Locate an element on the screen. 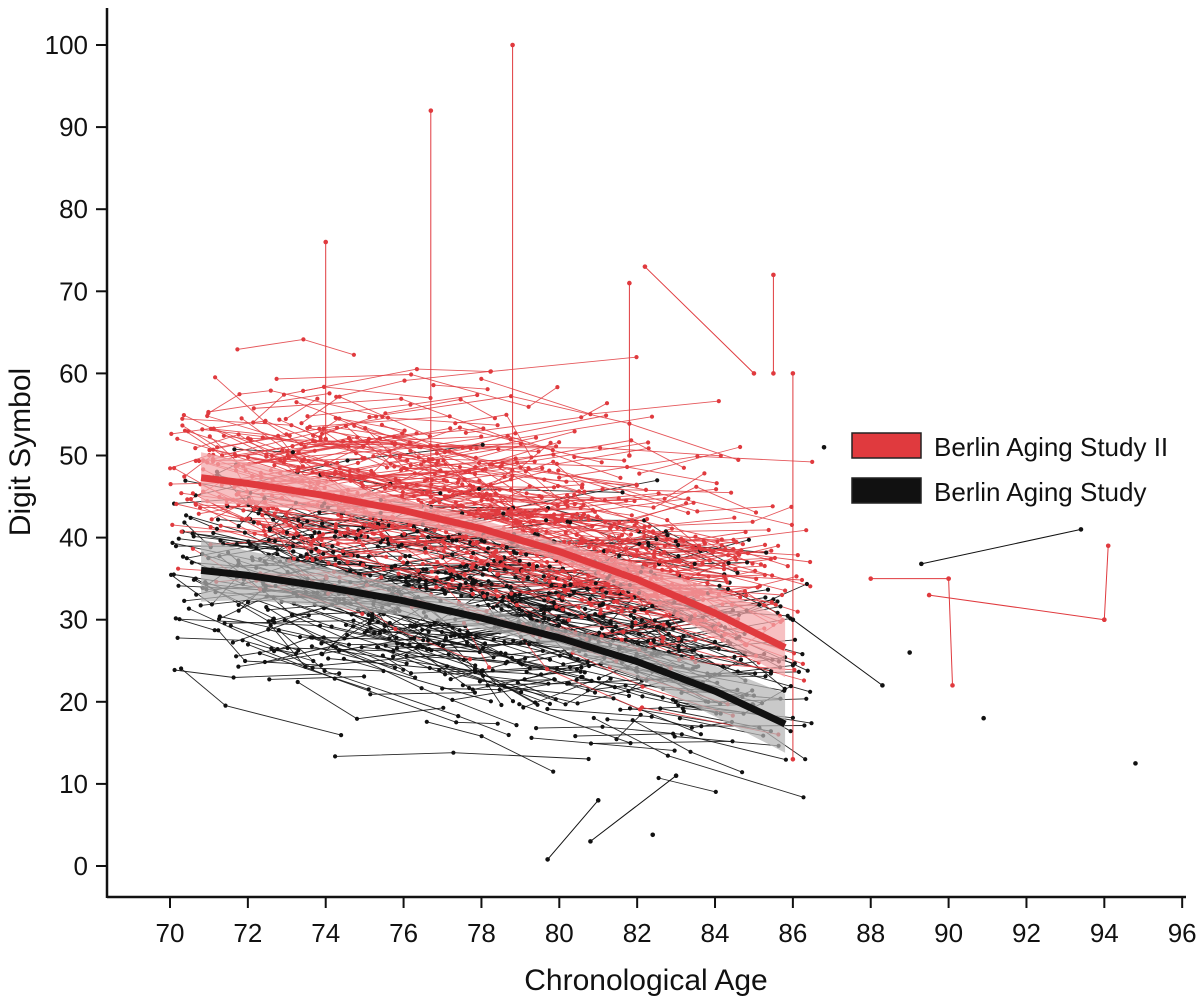 This screenshot has height=1001, width=1200. y-tick-label-90: 90 is located at coordinates (73, 127).